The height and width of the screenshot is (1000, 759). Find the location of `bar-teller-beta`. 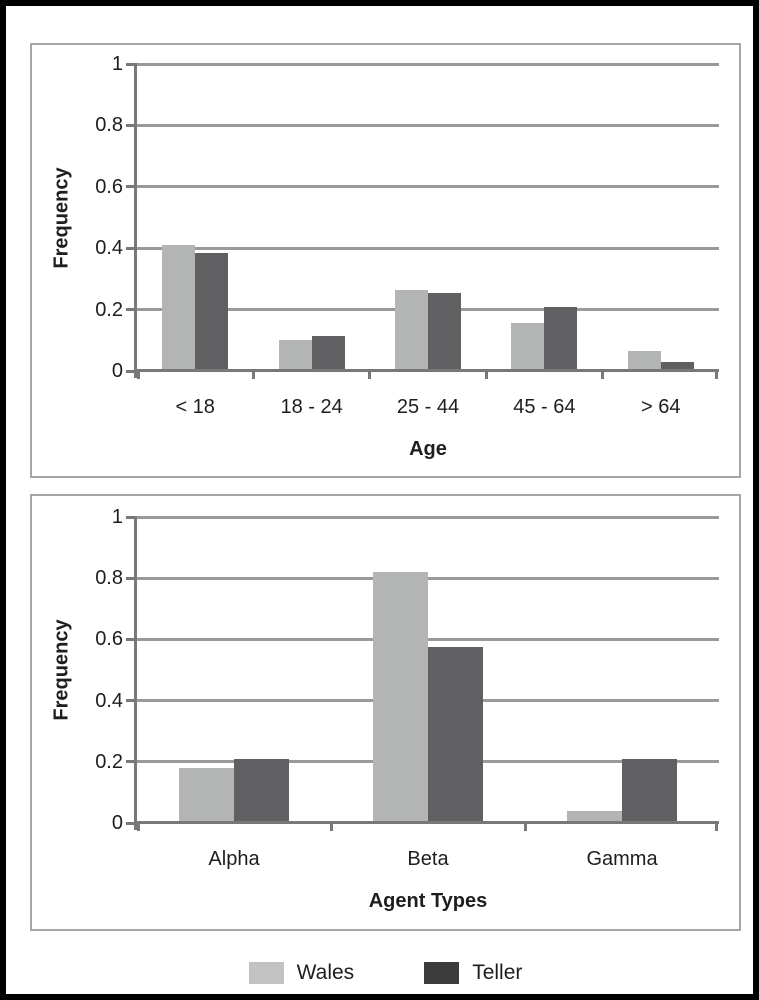

bar-teller-beta is located at coordinates (455, 735).